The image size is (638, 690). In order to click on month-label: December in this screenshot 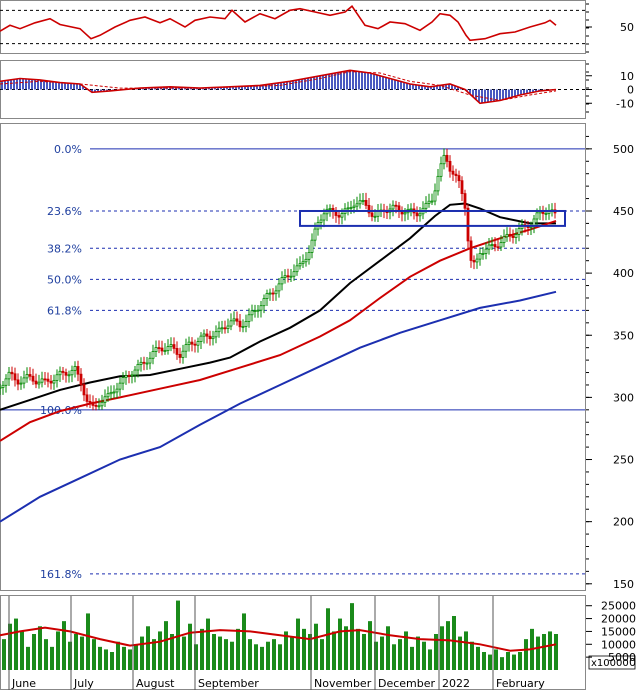, I will do `click(407, 683)`.